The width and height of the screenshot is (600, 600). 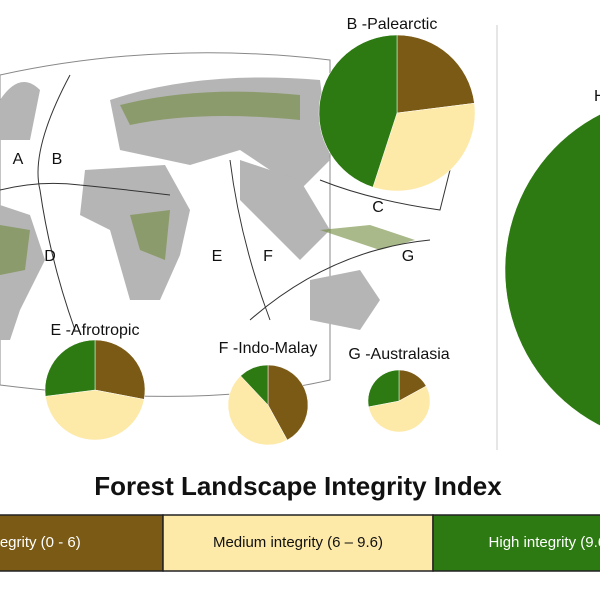 What do you see at coordinates (408, 256) in the screenshot?
I see `zone-label: G` at bounding box center [408, 256].